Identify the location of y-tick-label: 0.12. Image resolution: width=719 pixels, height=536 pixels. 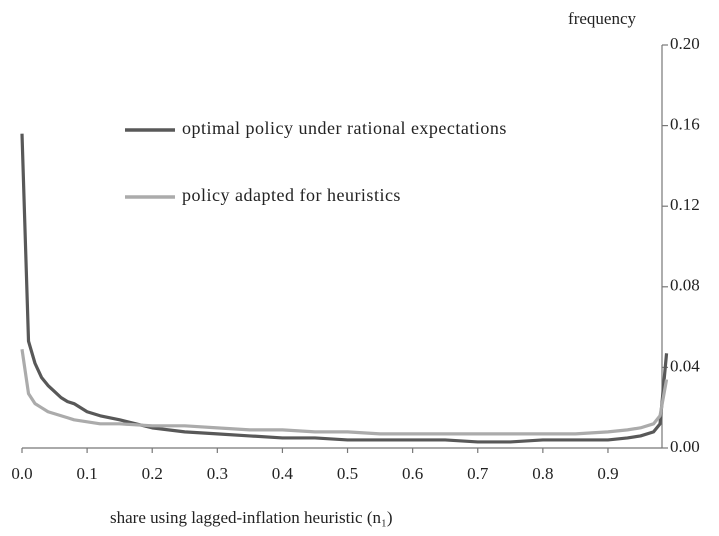
(685, 204).